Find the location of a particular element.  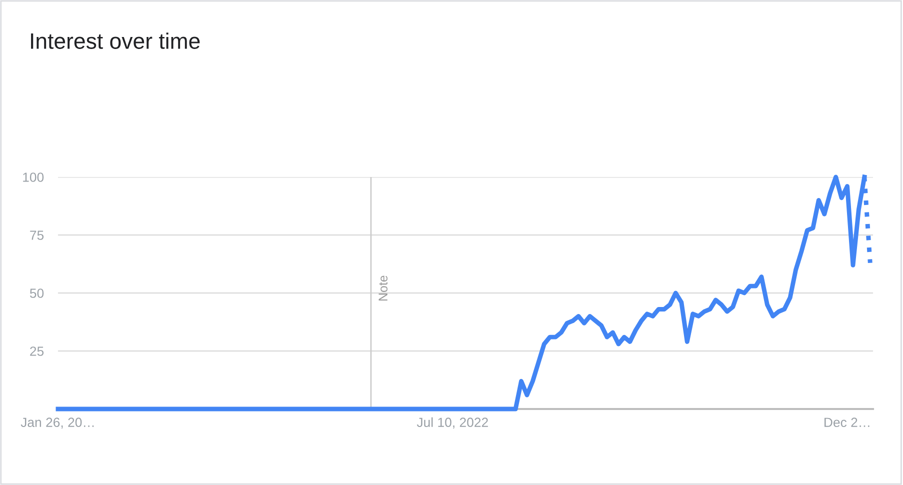

y-tick-label: 50 is located at coordinates (37, 293).